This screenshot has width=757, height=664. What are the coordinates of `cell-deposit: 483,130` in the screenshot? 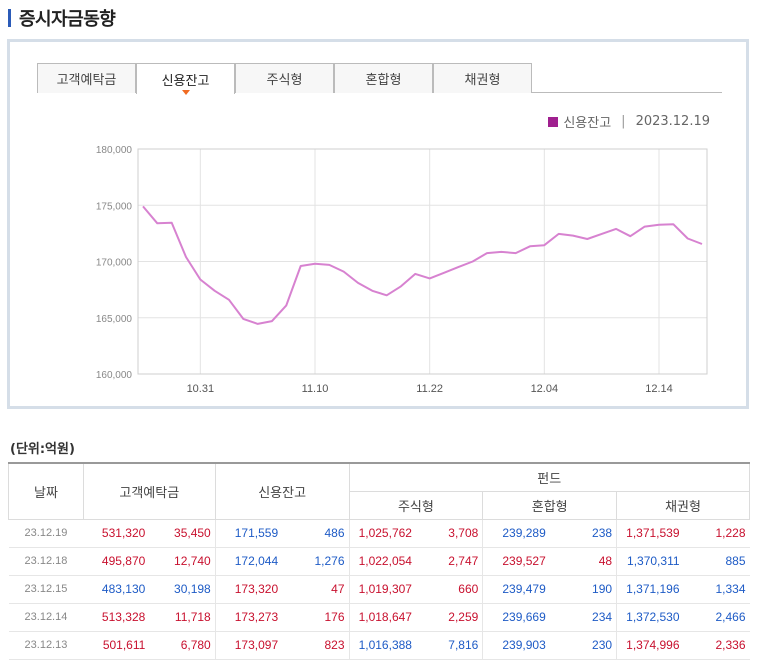 It's located at (116, 589).